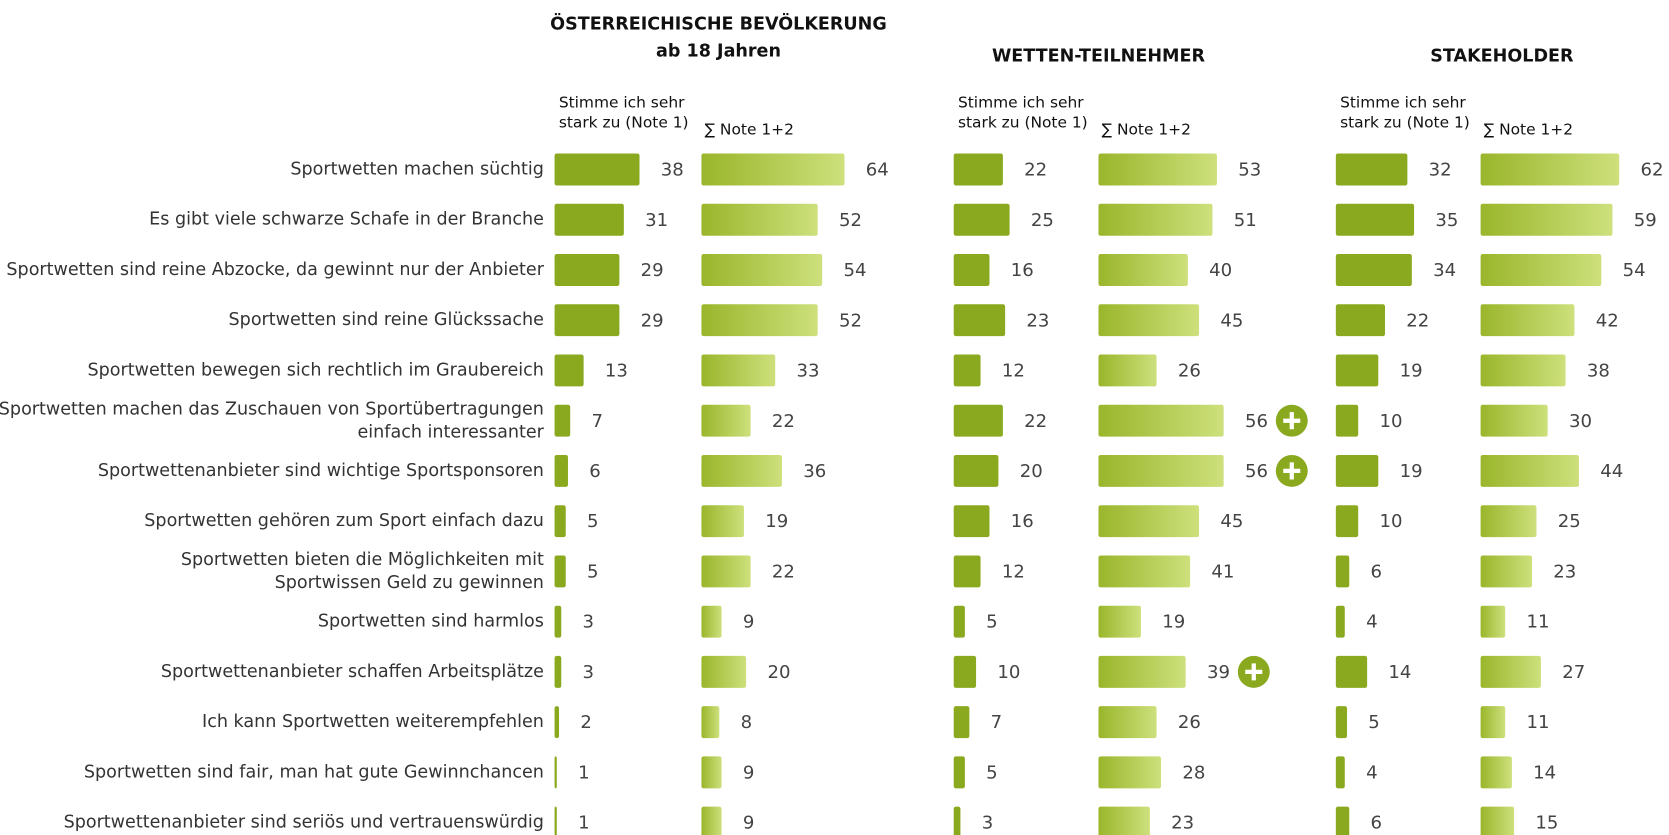 The width and height of the screenshot is (1669, 835). I want to click on value-label: 1, so click(584, 823).